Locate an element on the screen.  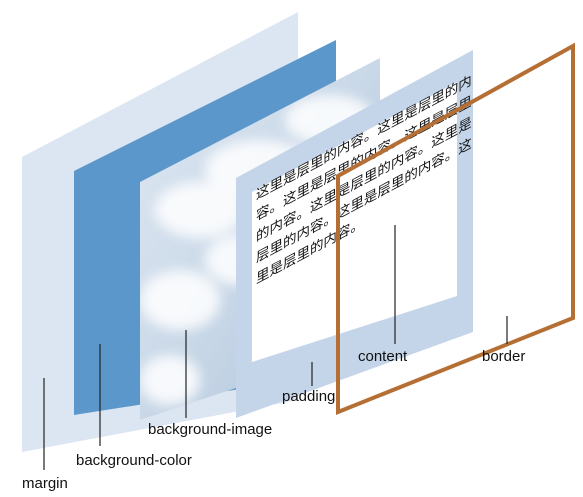
background-image-label: background-image is located at coordinates (210, 429).